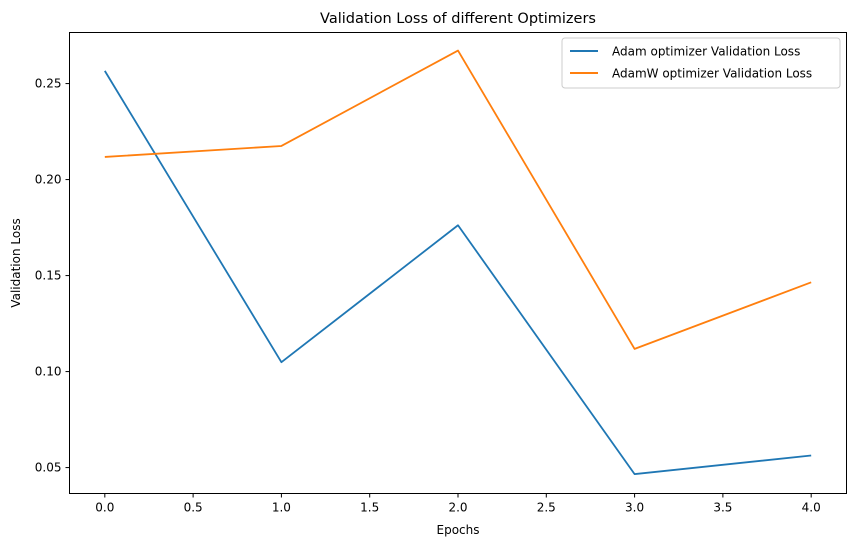 The image size is (855, 547). I want to click on x-tick-label: 2.0, so click(457, 508).